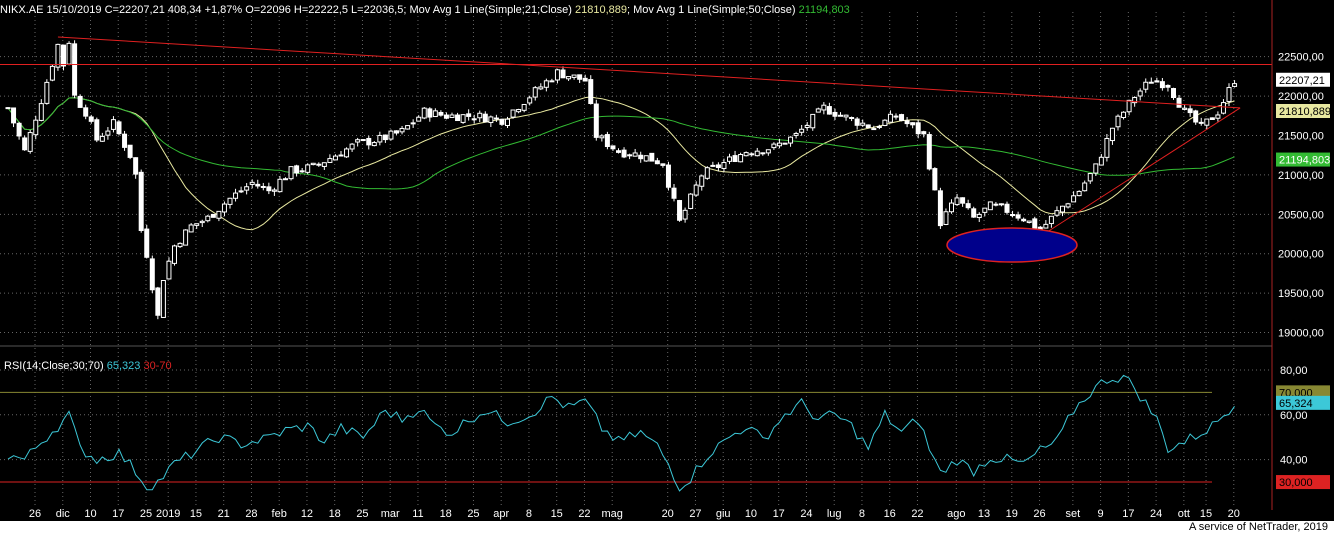 This screenshot has width=1334, height=535. What do you see at coordinates (1012, 245) in the screenshot?
I see `support-ellipse` at bounding box center [1012, 245].